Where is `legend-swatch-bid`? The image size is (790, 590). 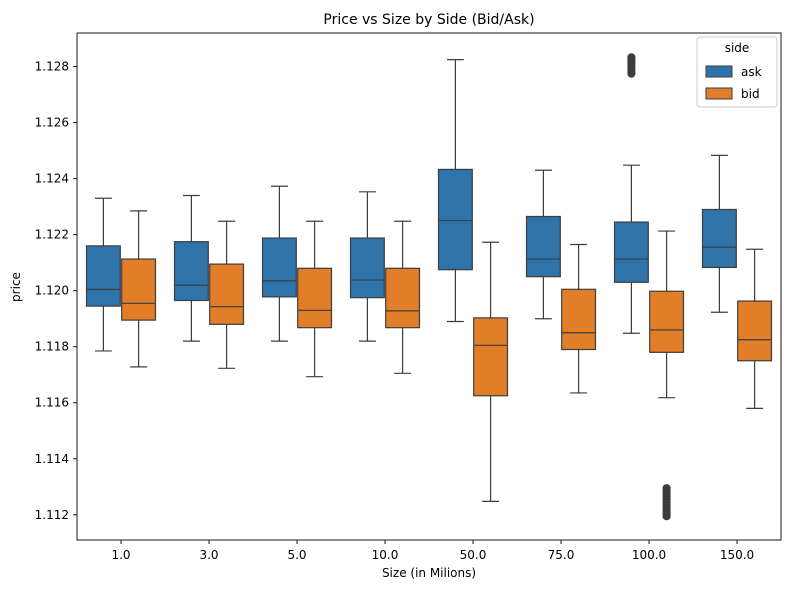
legend-swatch-bid is located at coordinates (719, 93).